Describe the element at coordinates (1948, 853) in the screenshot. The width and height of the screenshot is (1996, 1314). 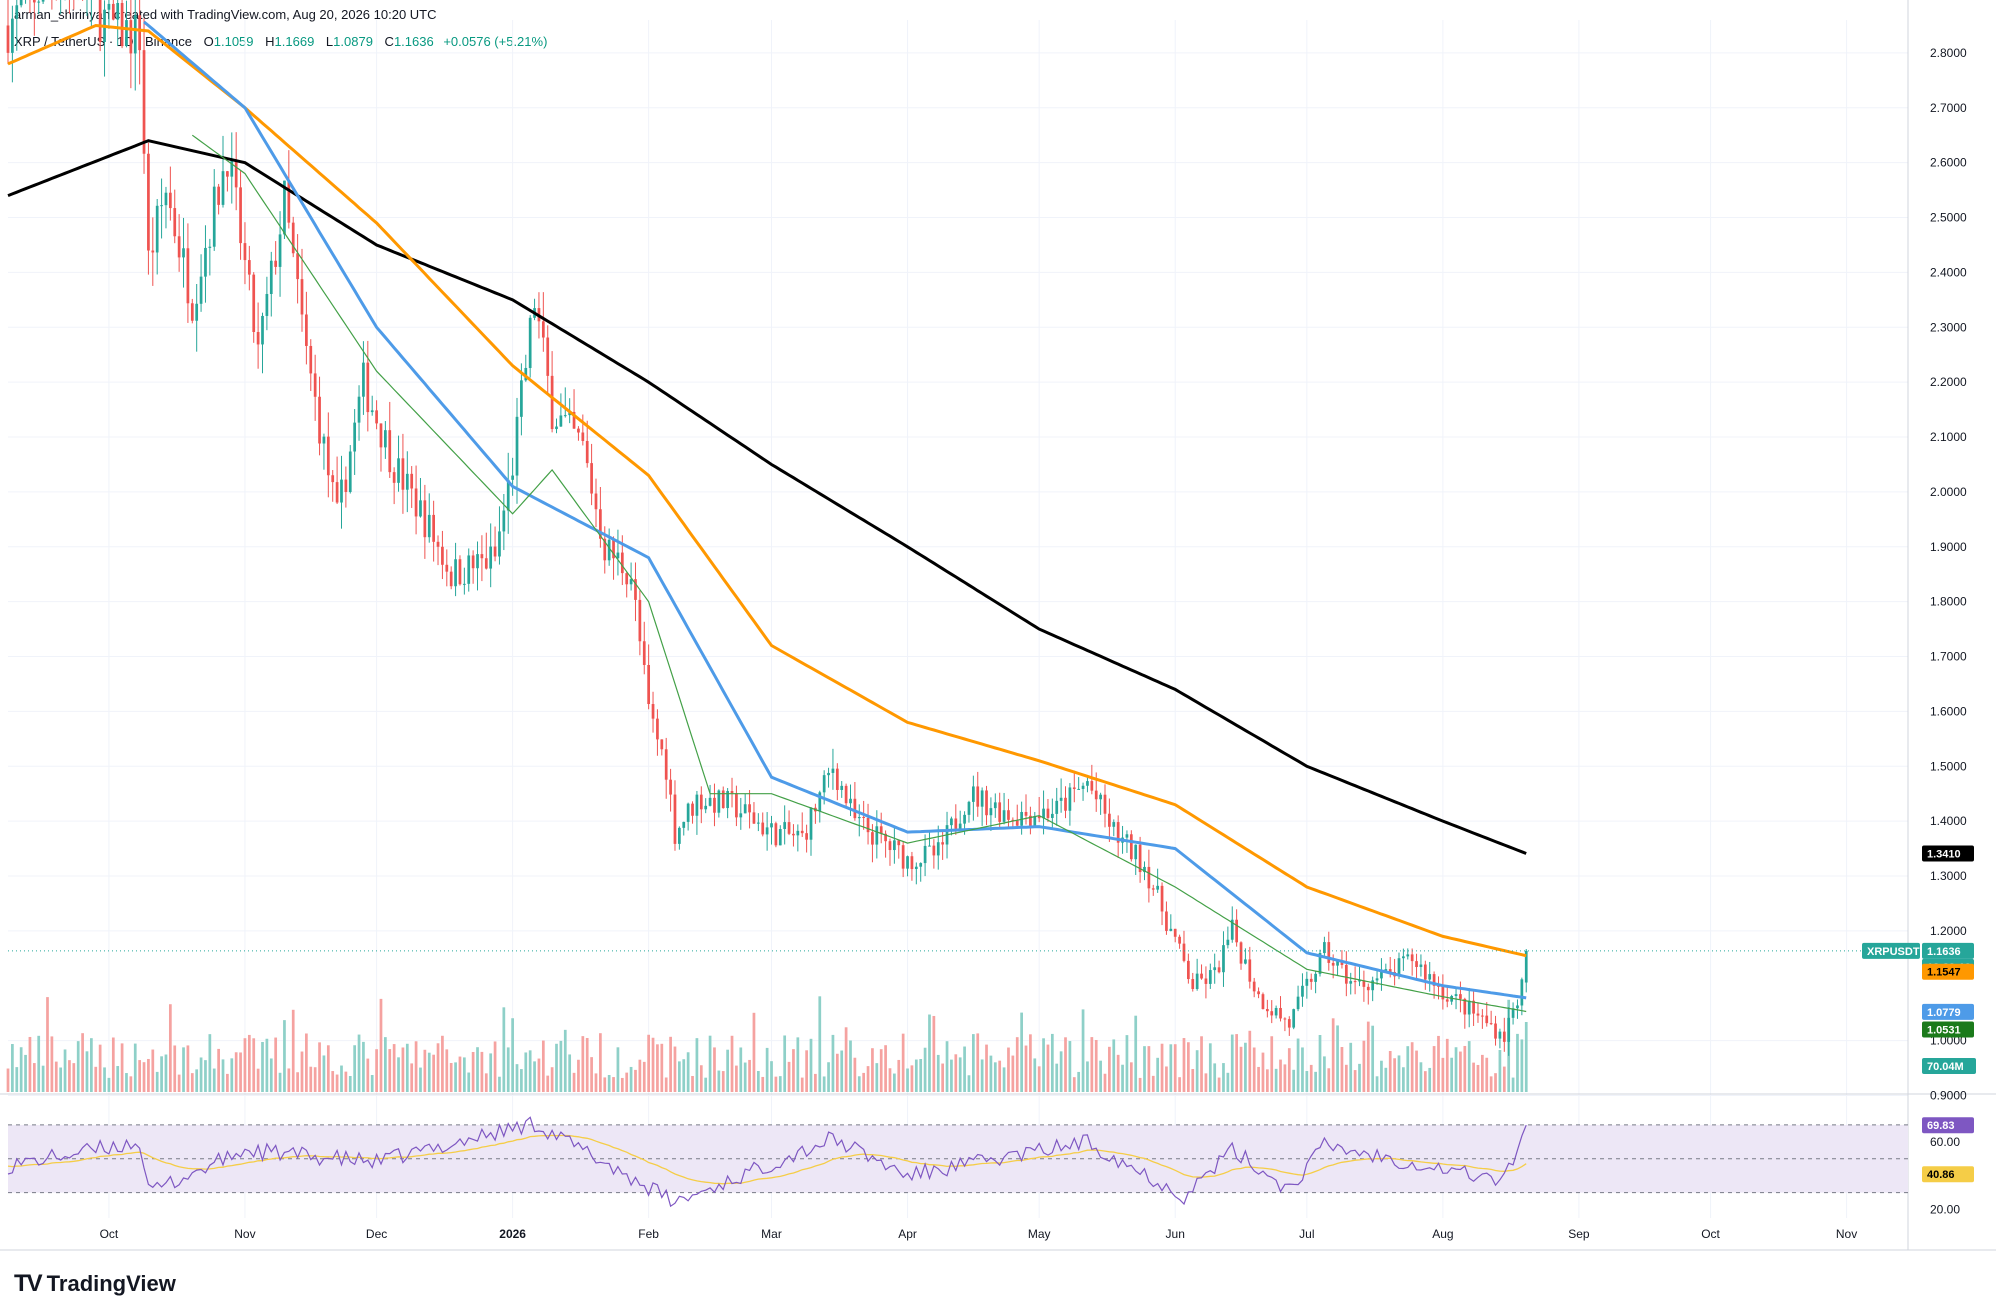
I see `ma-200-tag-bg` at that location.